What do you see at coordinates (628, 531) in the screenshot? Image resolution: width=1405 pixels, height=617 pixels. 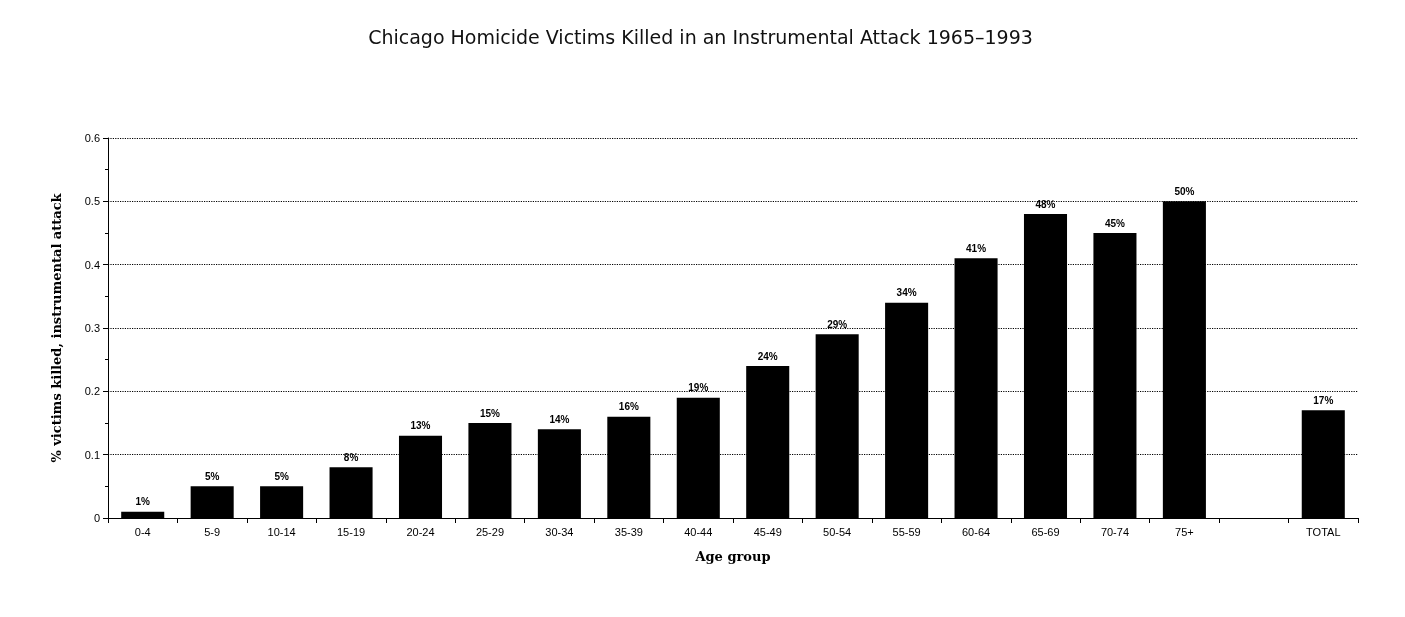 I see `x-tick-label: 35-39` at bounding box center [628, 531].